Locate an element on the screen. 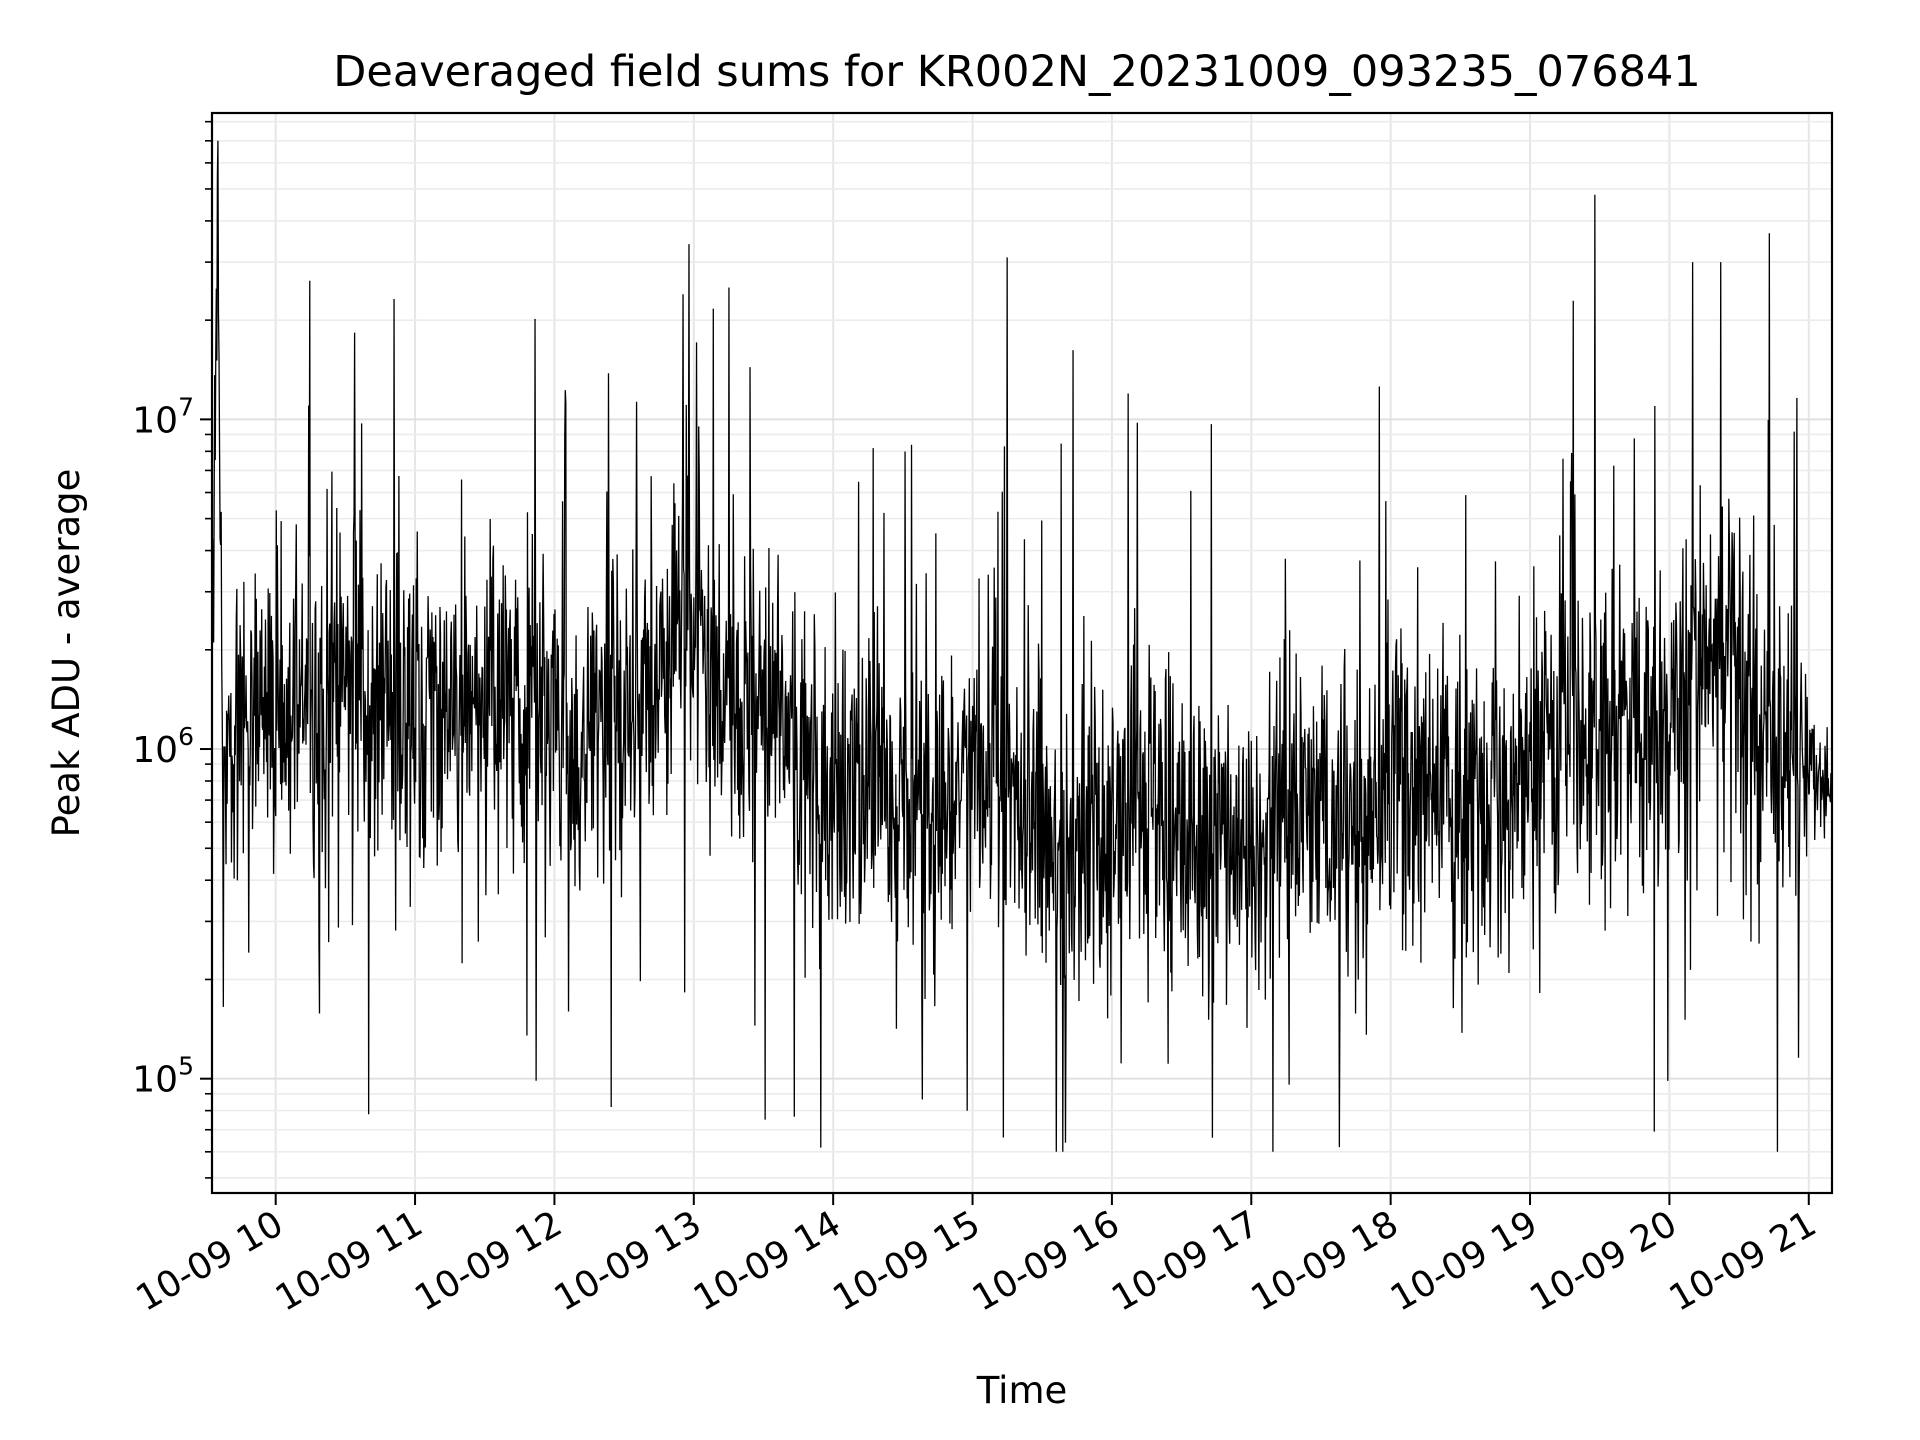 This screenshot has height=1440, width=1920. y-tick-exponent: 7 is located at coordinates (186, 406).